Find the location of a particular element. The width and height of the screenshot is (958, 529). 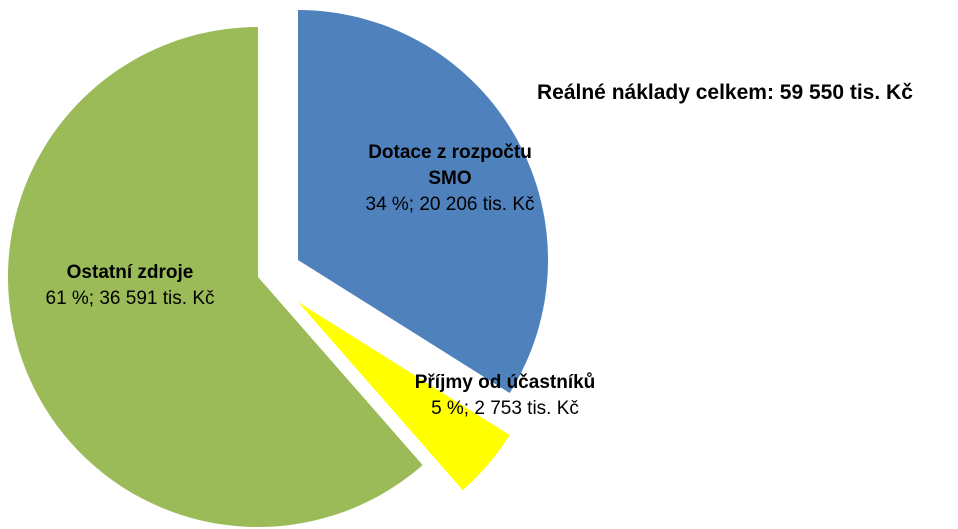

value-label: 5 %; 2 753 tis. Kč is located at coordinates (505, 408).